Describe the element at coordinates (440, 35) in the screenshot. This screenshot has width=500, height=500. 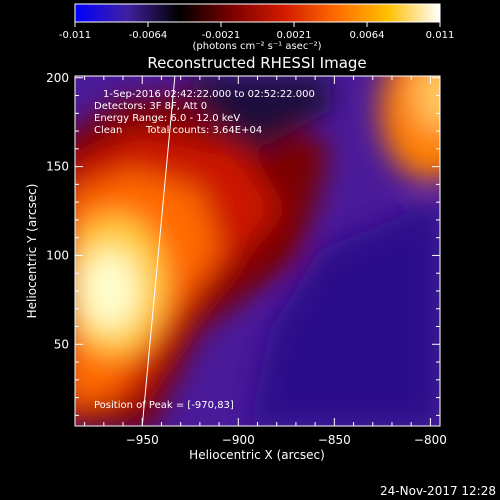
I see `colorbar-tick-label: 0.011` at that location.